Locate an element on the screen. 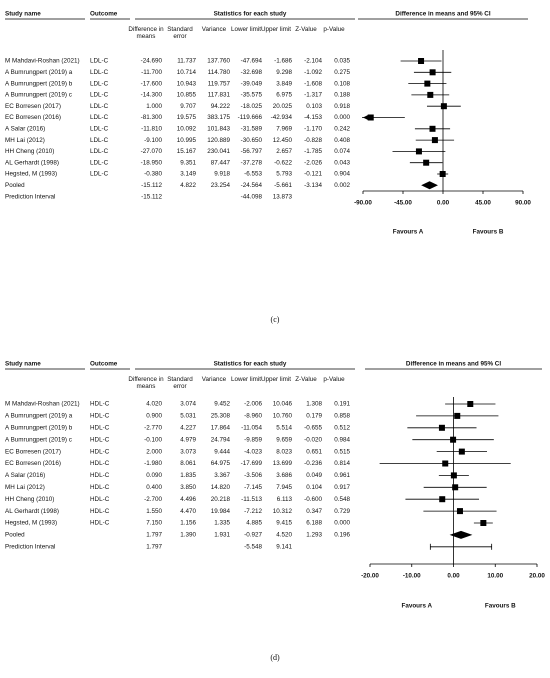 The image size is (550, 678). cell: -7.145 is located at coordinates (253, 487).